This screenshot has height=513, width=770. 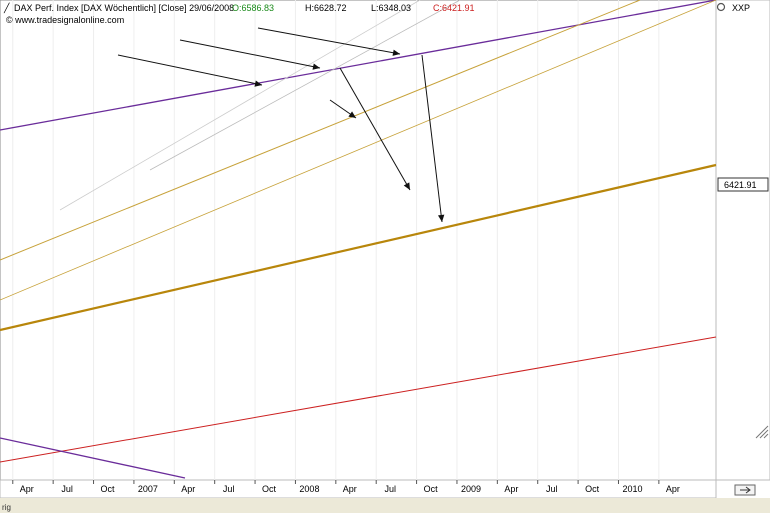 What do you see at coordinates (253, 8) in the screenshot?
I see `header-open: O:6586.83` at bounding box center [253, 8].